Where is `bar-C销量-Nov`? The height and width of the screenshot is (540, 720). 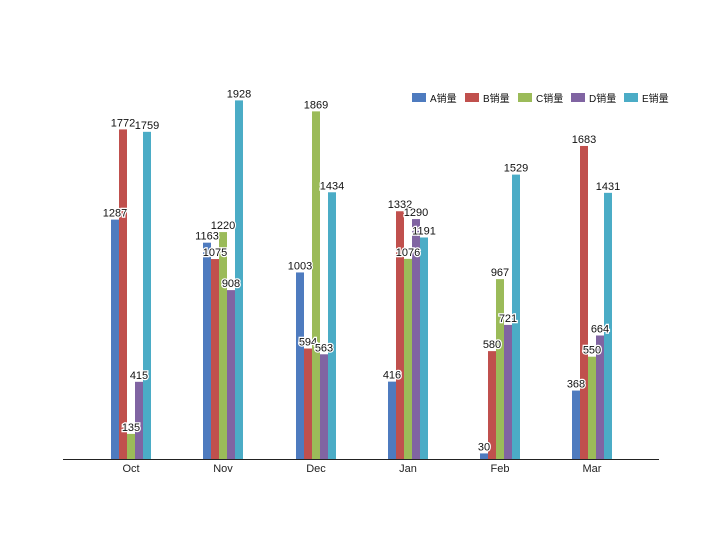 bar-C销量-Nov is located at coordinates (223, 345).